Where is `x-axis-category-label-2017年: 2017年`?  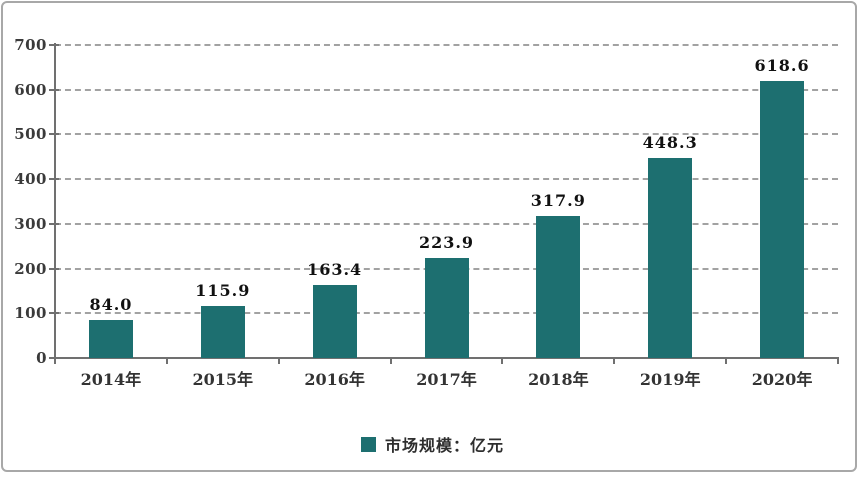
x-axis-category-label-2017年: 2017年 is located at coordinates (446, 379).